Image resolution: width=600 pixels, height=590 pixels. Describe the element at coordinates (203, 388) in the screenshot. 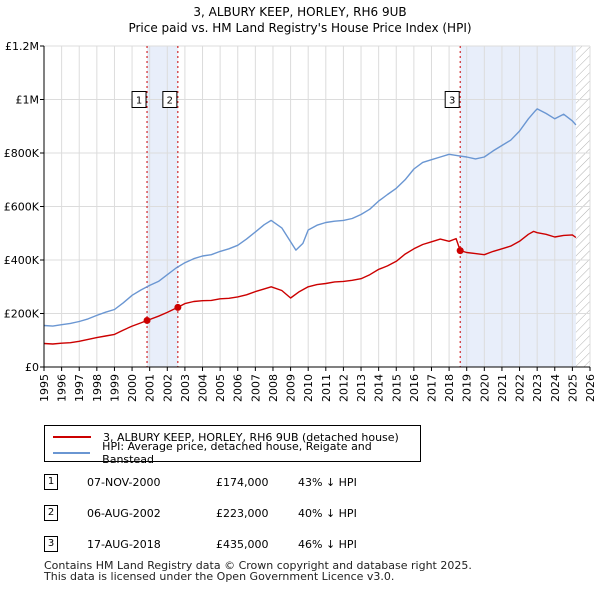

I see `x-tick-label: 2004` at that location.